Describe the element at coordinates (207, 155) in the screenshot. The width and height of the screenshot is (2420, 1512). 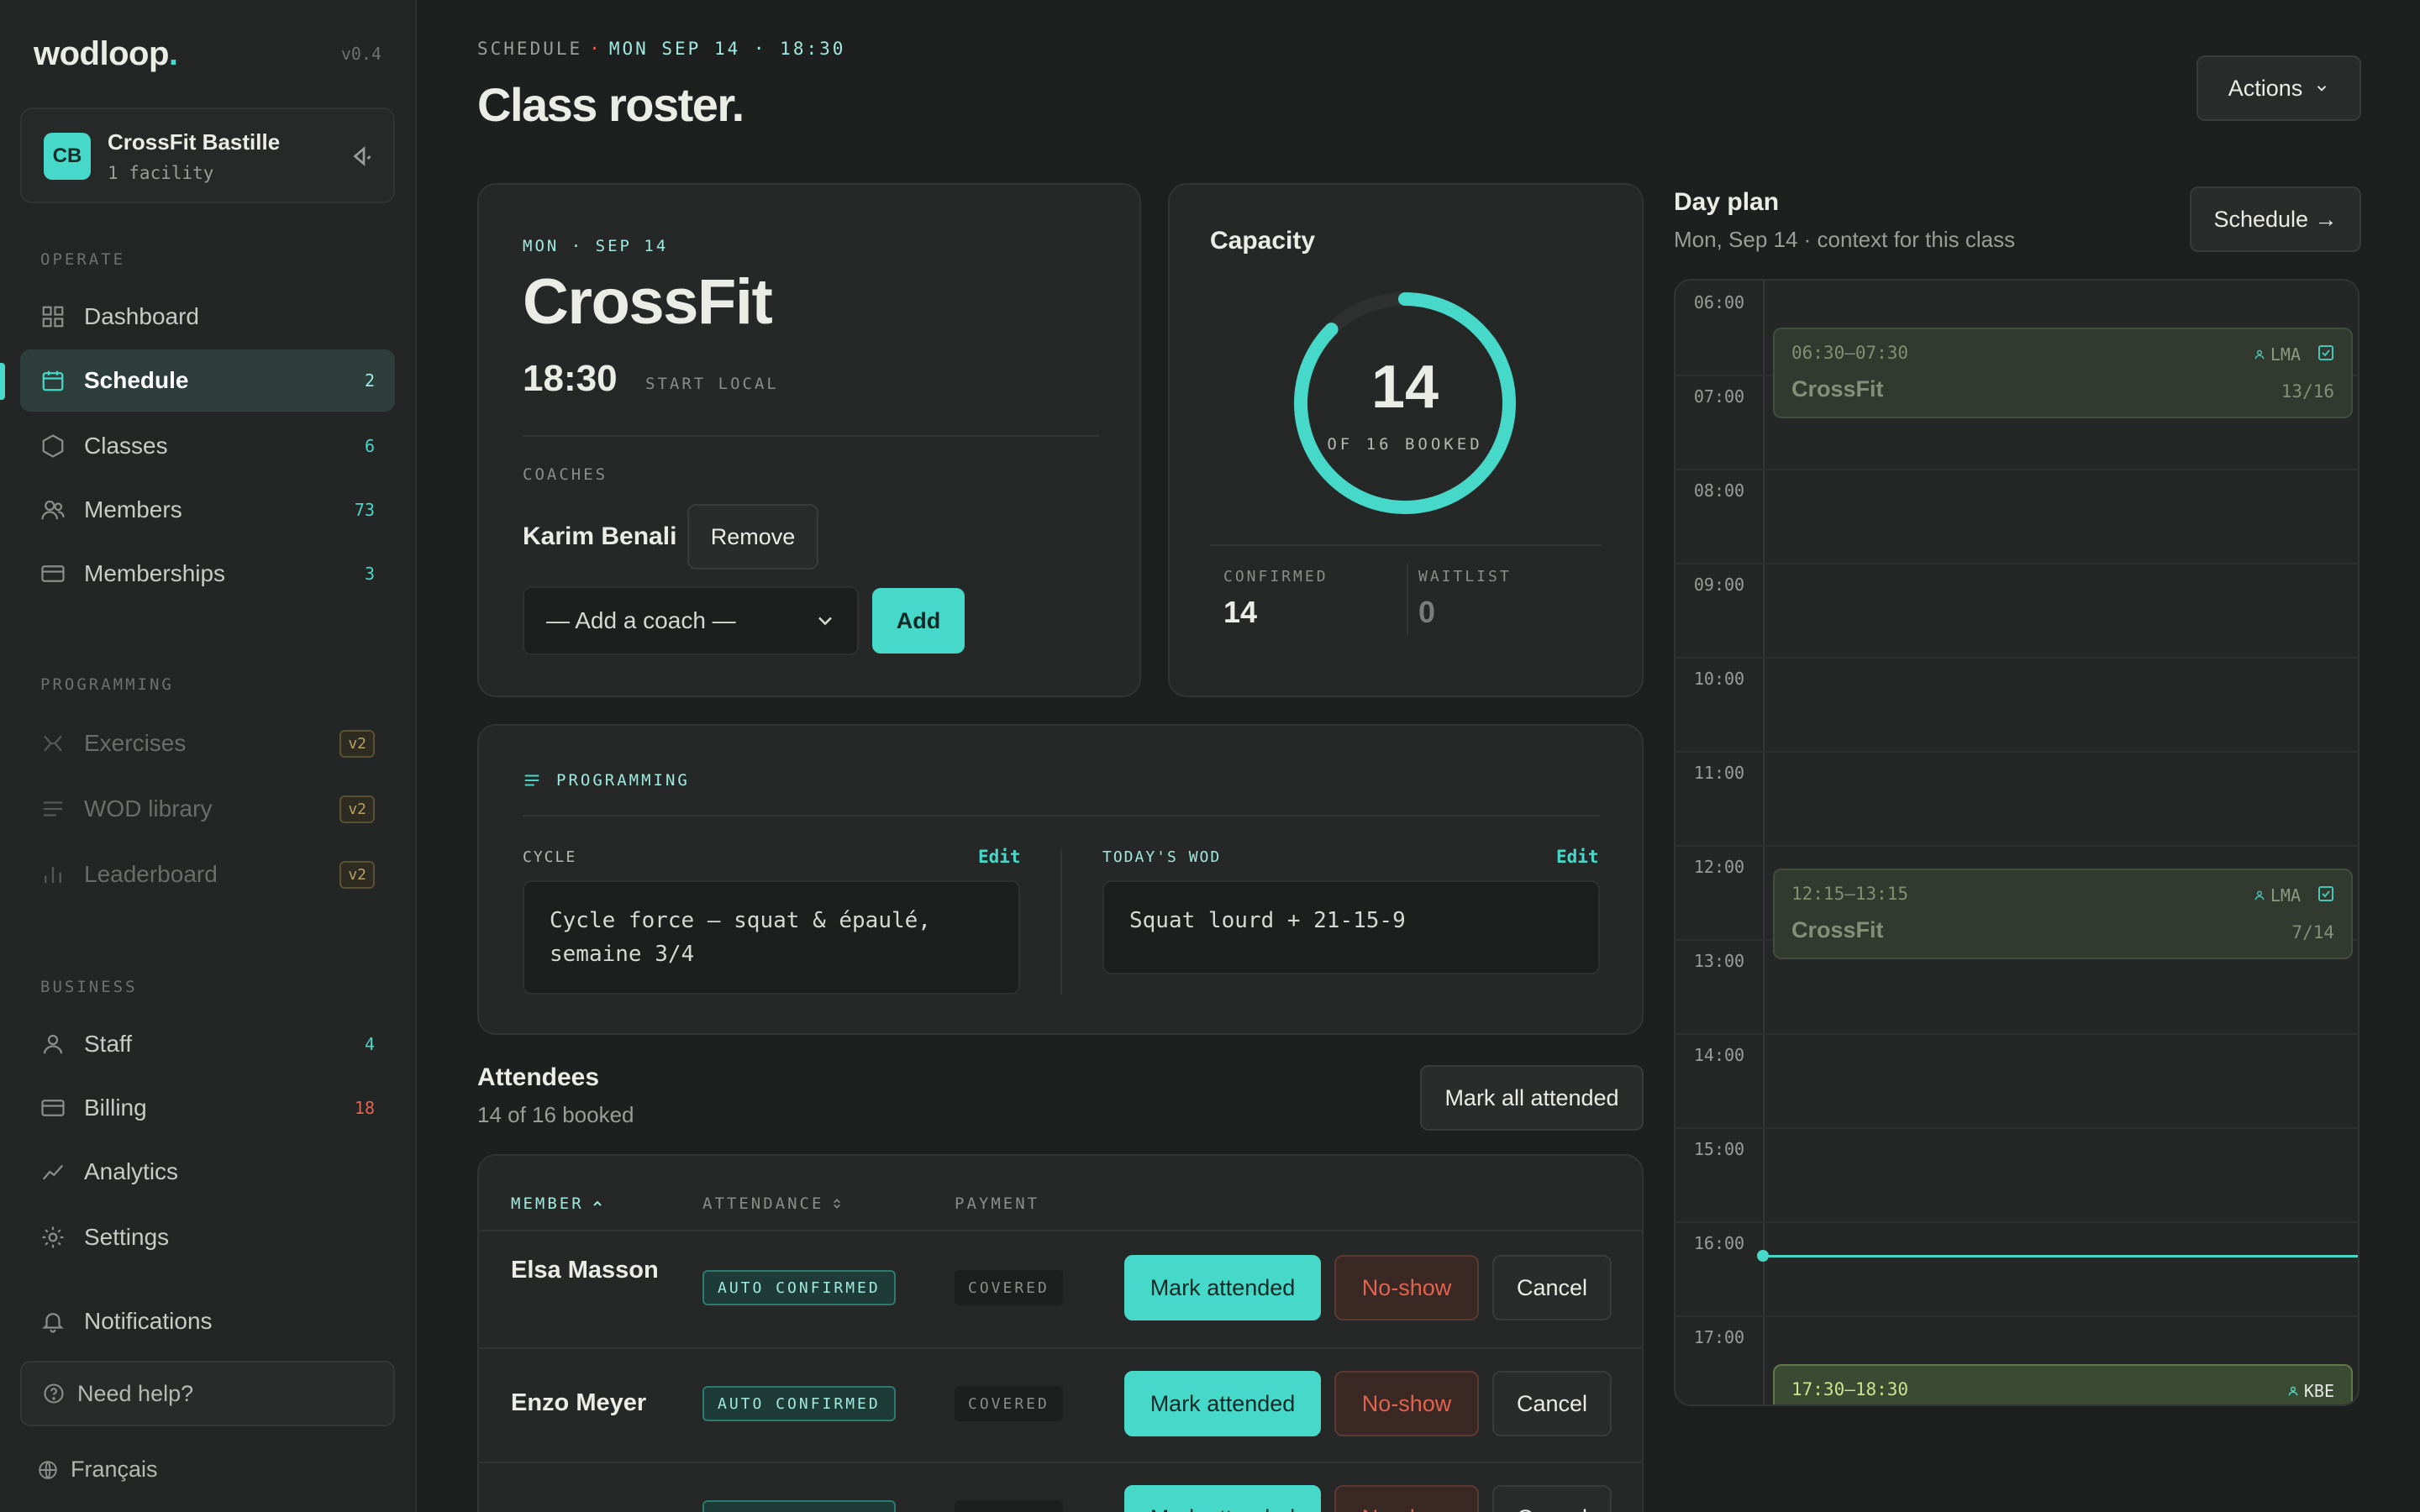
I see `facility-switcher: CB CrossFit Bastille 1 facility` at that location.